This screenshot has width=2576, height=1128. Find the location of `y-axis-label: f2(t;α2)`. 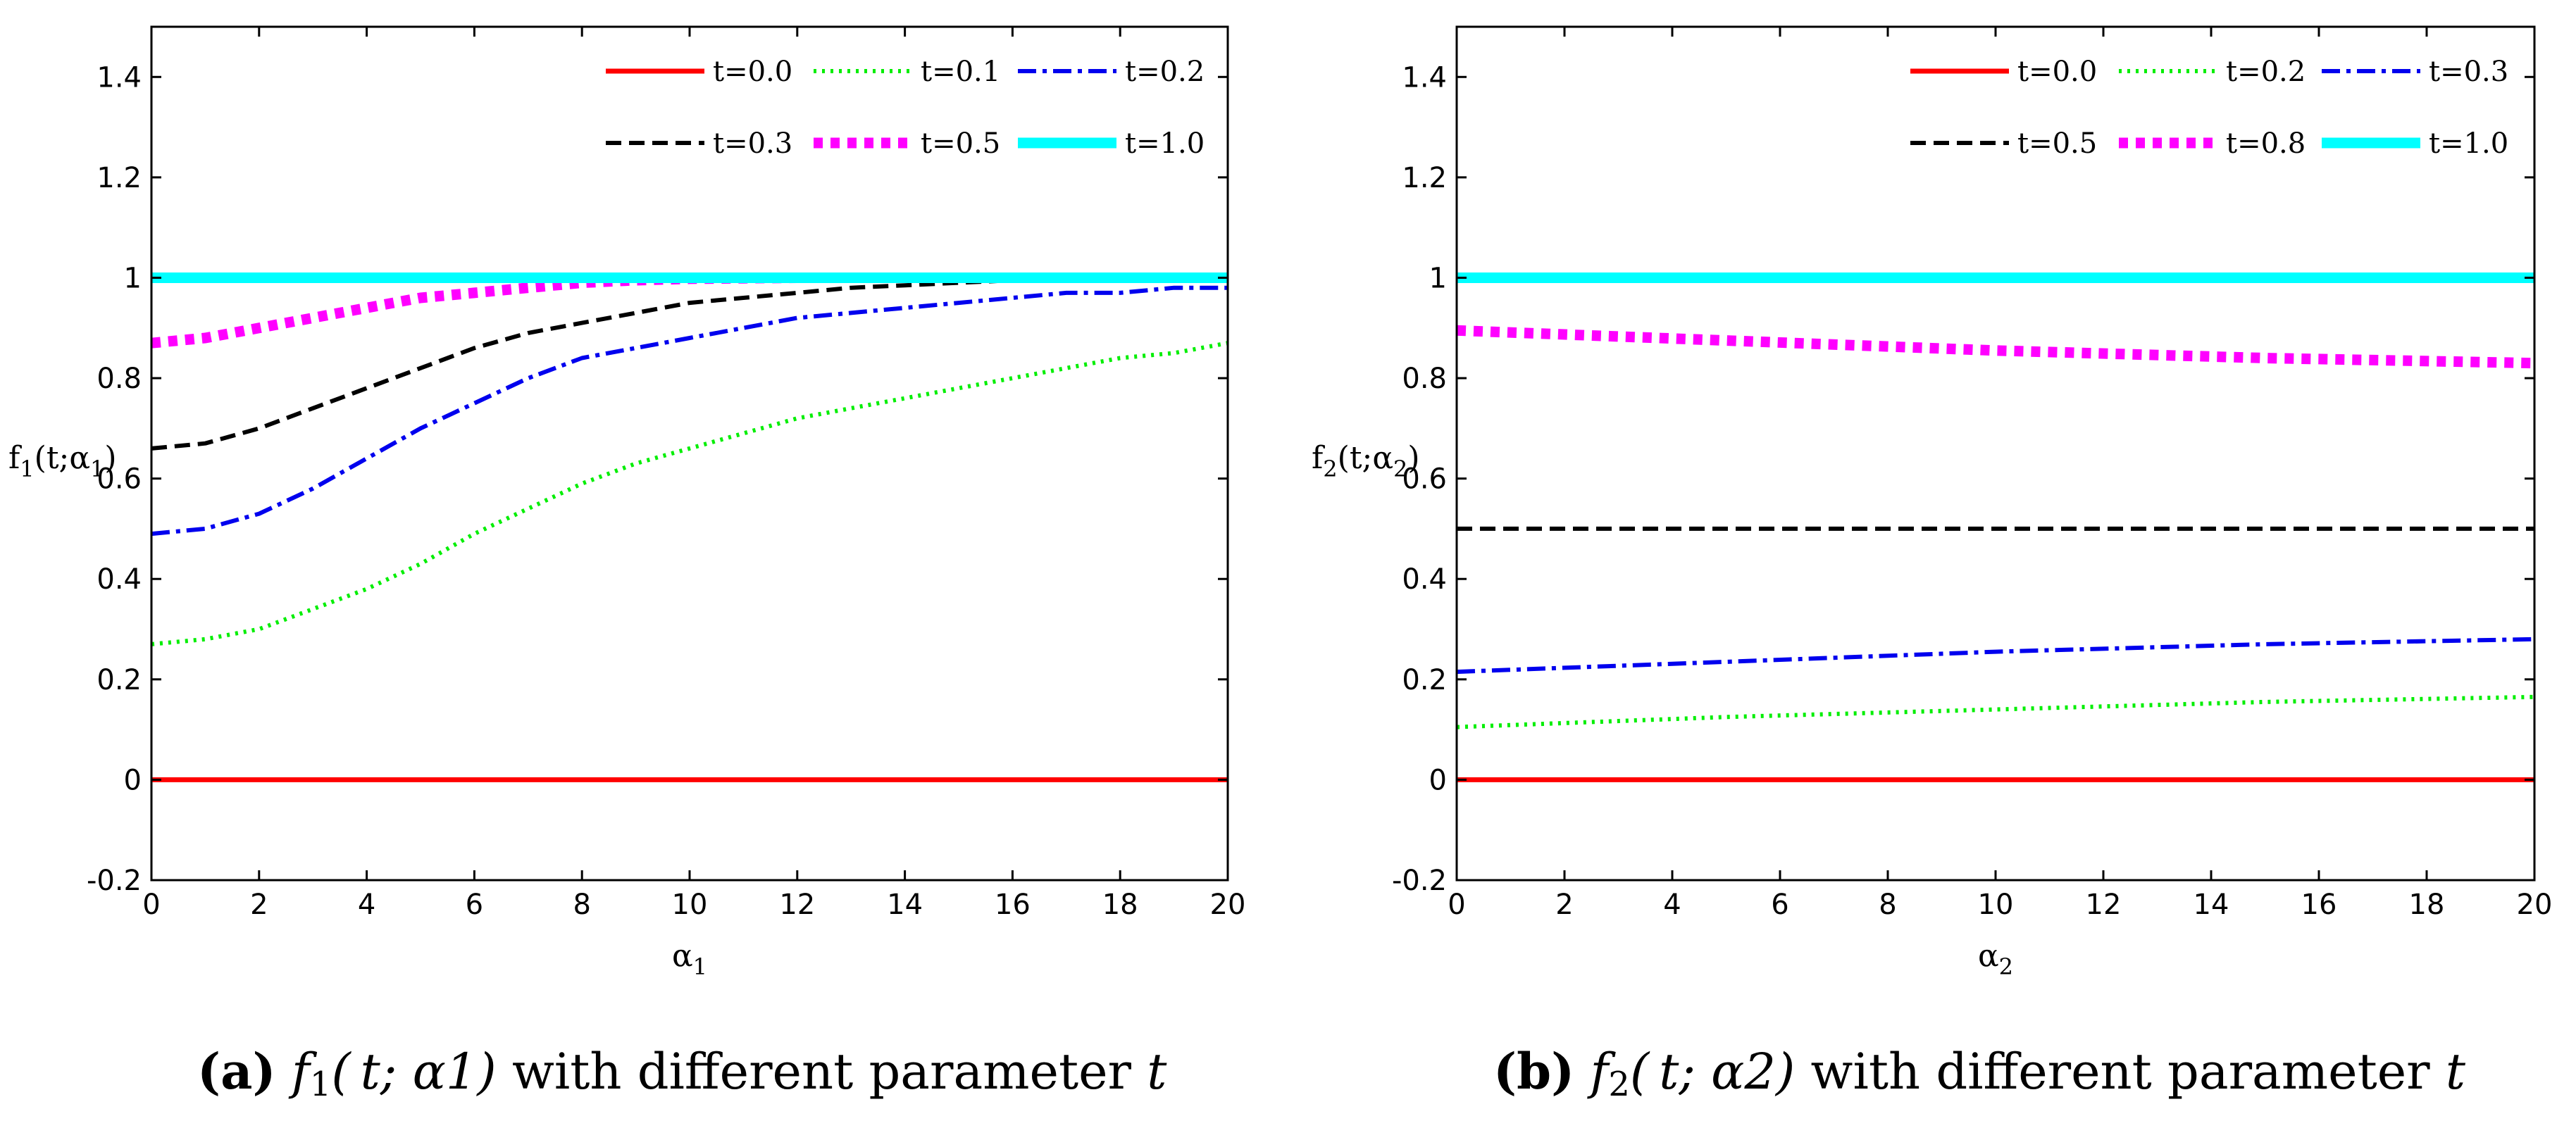

y-axis-label: f2(t;α2) is located at coordinates (1366, 461).